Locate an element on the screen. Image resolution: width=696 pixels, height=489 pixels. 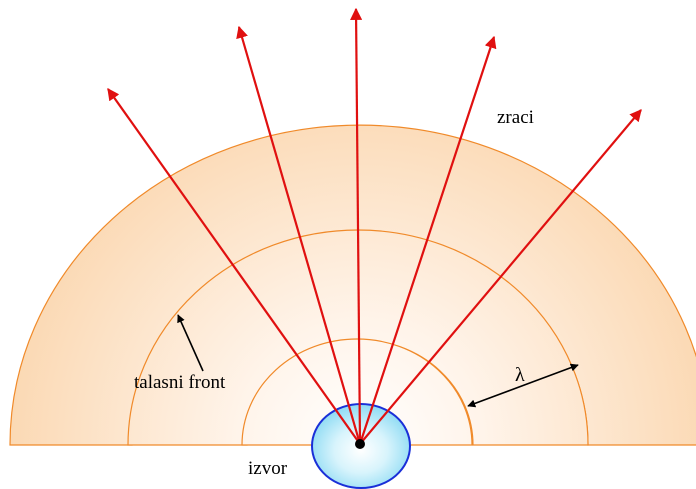
wavelength-label: λ is located at coordinates (520, 375).